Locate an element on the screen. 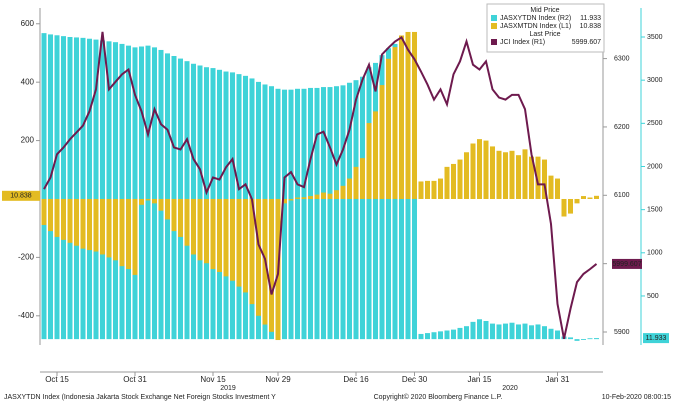  y3-tick-label: 3000 is located at coordinates (655, 80).